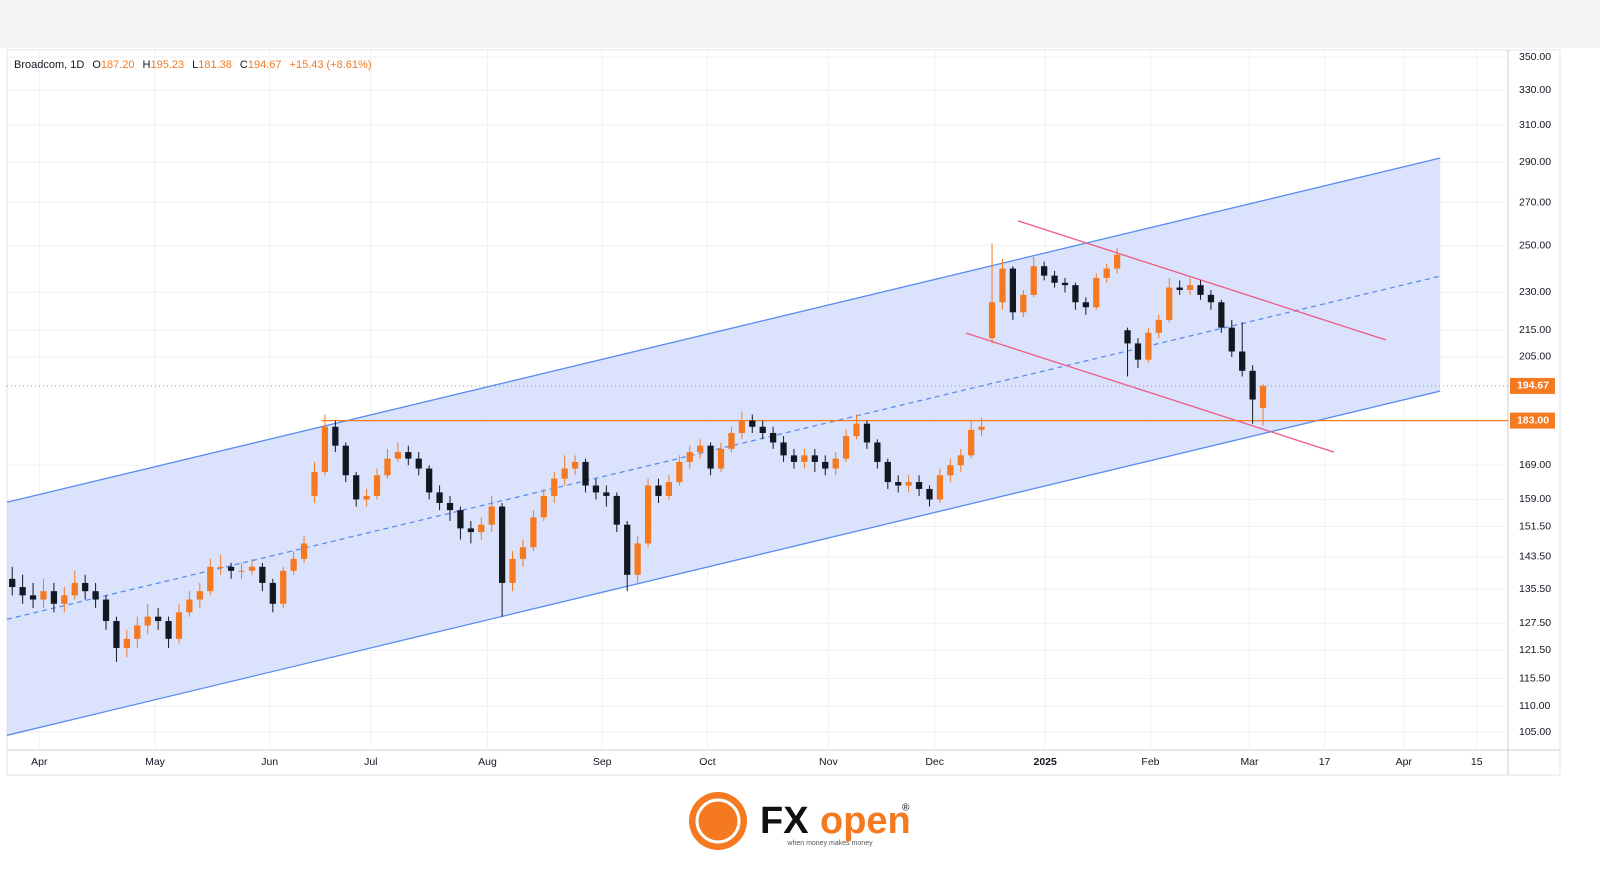 This screenshot has width=1600, height=884. I want to click on y-tick-label: 105.00, so click(1535, 732).